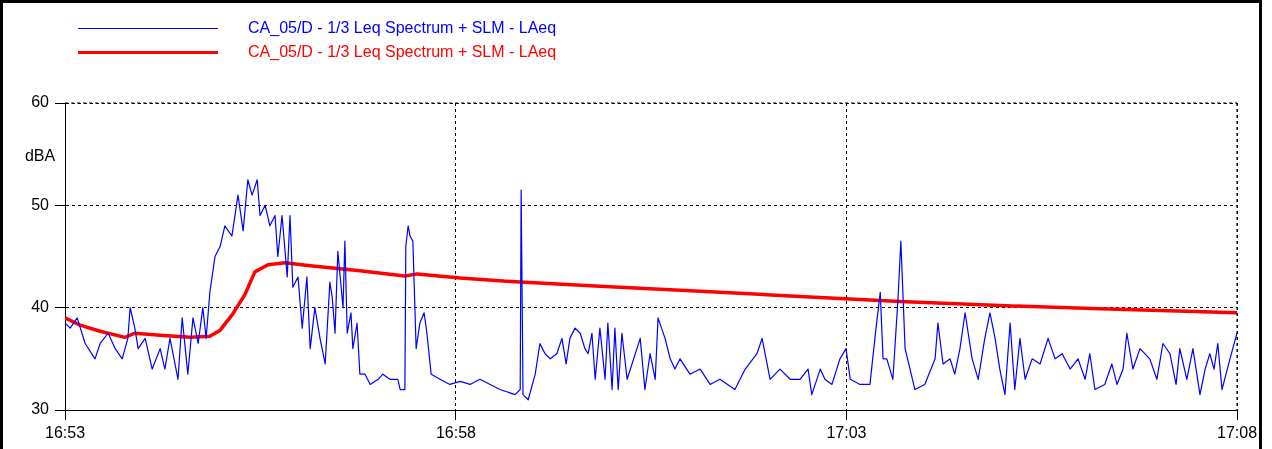  I want to click on y-tick-label: 30, so click(40, 409).